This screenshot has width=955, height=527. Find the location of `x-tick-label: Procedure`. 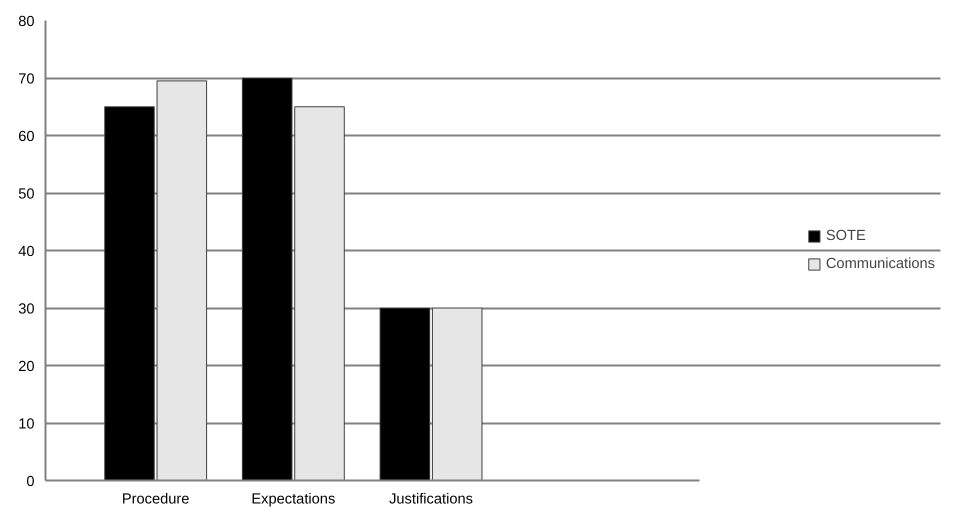

x-tick-label: Procedure is located at coordinates (156, 500).